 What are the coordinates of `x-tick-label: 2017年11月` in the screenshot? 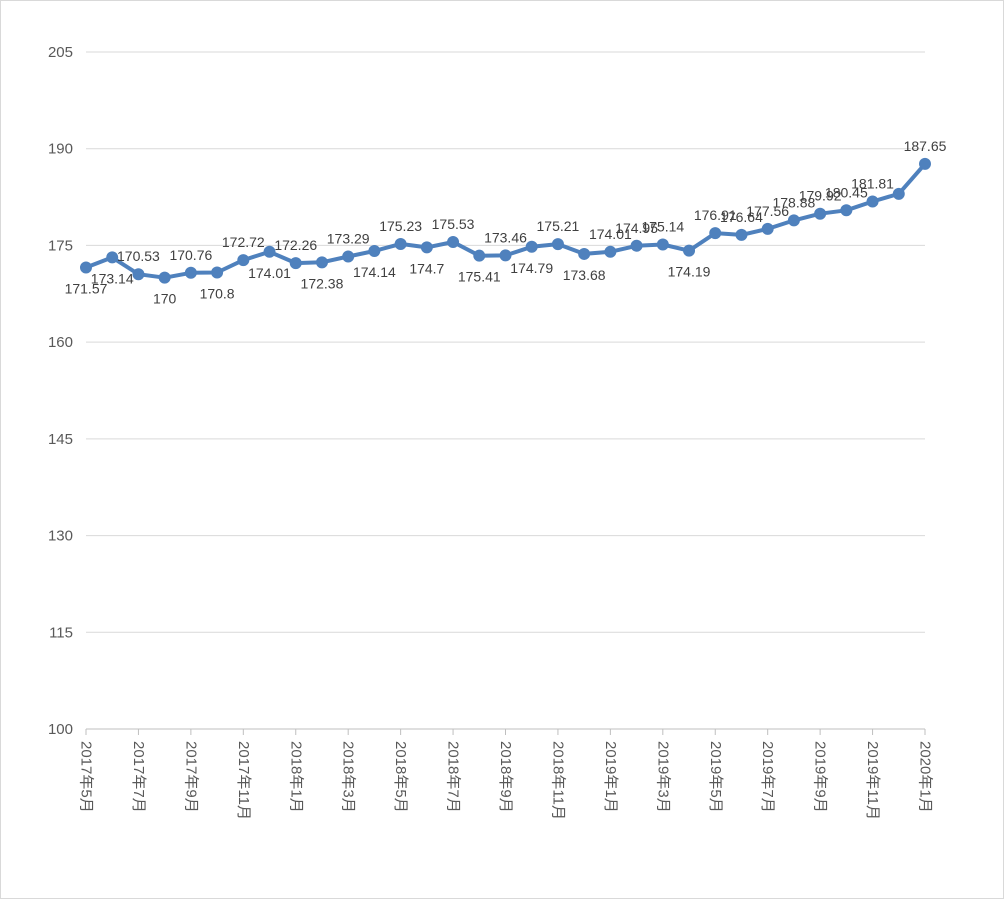 It's located at (243, 780).